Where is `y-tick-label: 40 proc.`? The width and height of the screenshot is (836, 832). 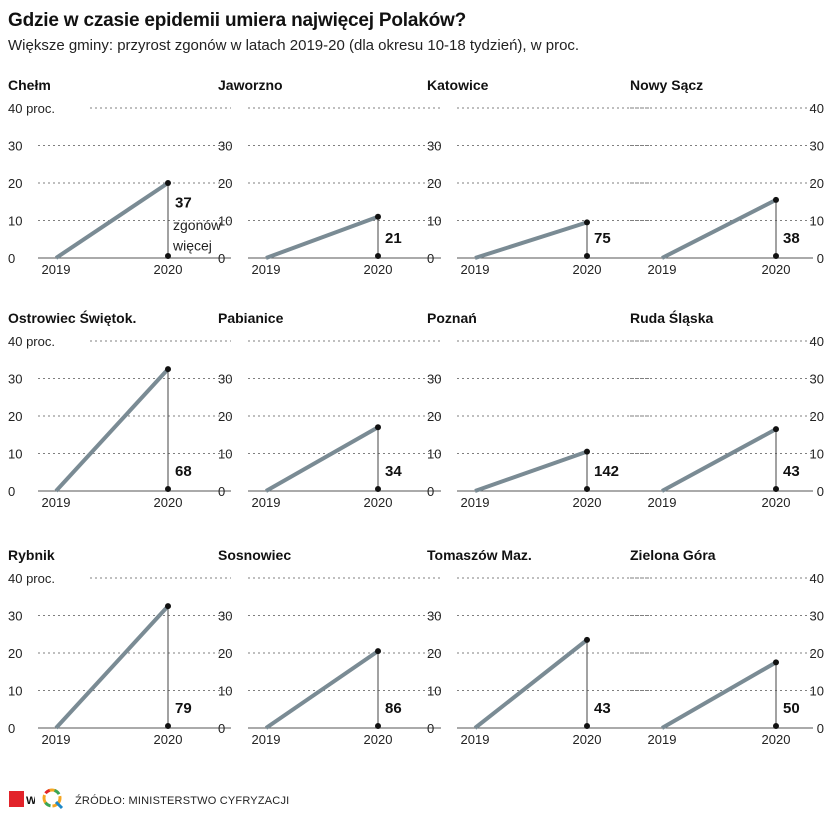 y-tick-label: 40 proc. is located at coordinates (31, 108).